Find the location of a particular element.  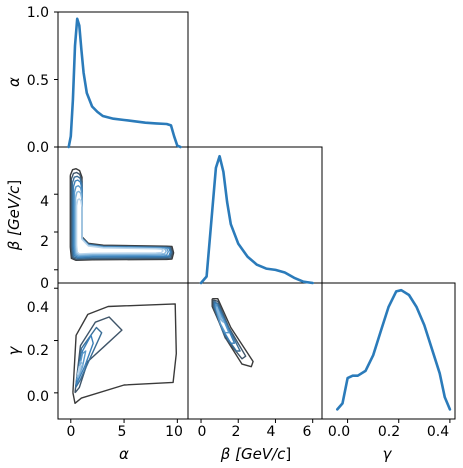

gamma-x-axis-label: γ is located at coordinates (388, 454).